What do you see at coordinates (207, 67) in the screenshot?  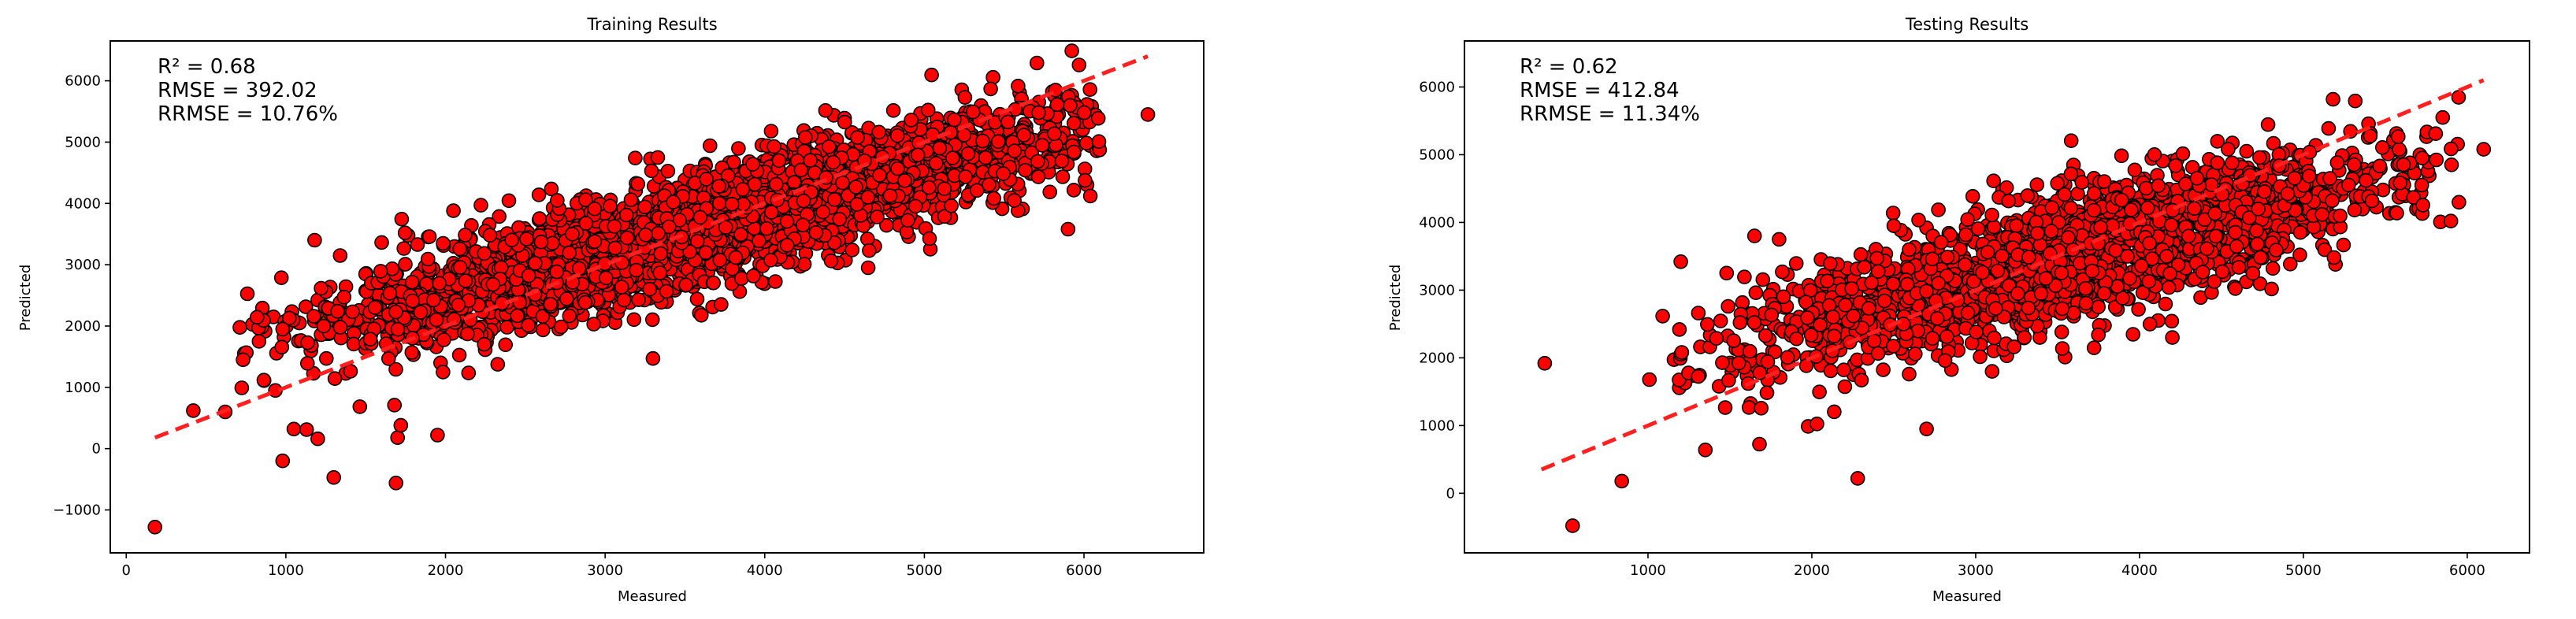 I see `r-squared-stat: R² = 0.68` at bounding box center [207, 67].